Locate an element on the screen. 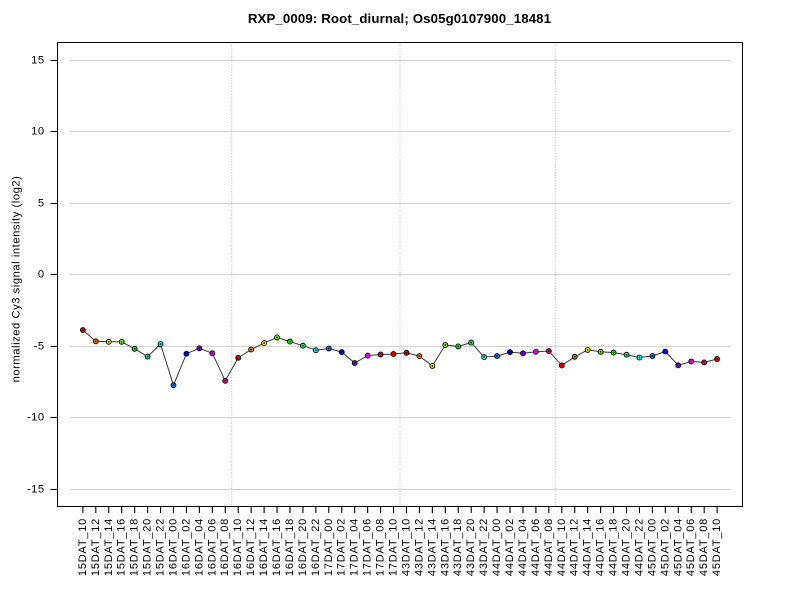  svg-text: 44DAT_22 is located at coordinates (639, 547).